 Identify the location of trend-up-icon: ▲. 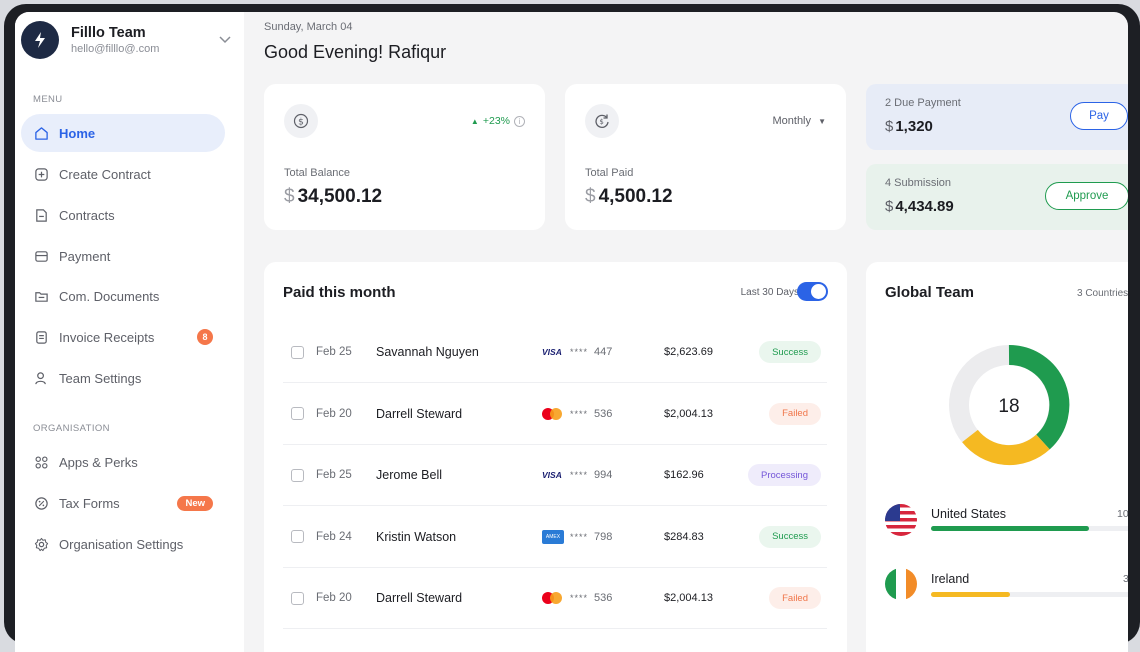
(474, 121).